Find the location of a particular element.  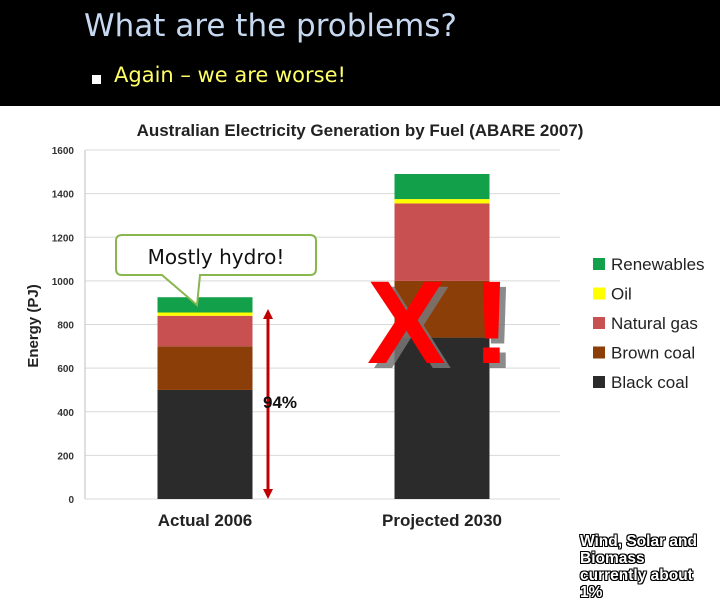

y-tick-label: 200 is located at coordinates (65, 456).